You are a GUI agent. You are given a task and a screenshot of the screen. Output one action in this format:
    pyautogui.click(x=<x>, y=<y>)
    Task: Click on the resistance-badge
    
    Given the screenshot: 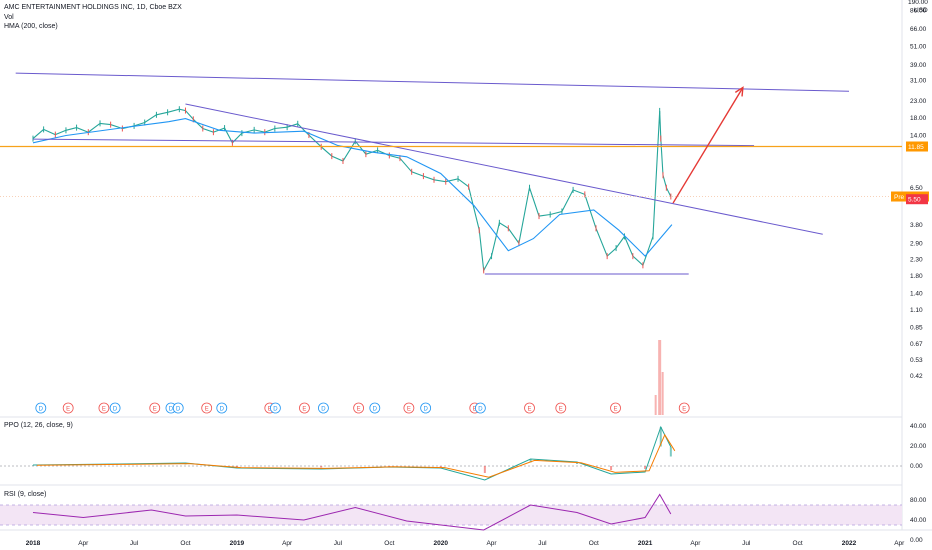 What is the action you would take?
    pyautogui.click(x=917, y=146)
    